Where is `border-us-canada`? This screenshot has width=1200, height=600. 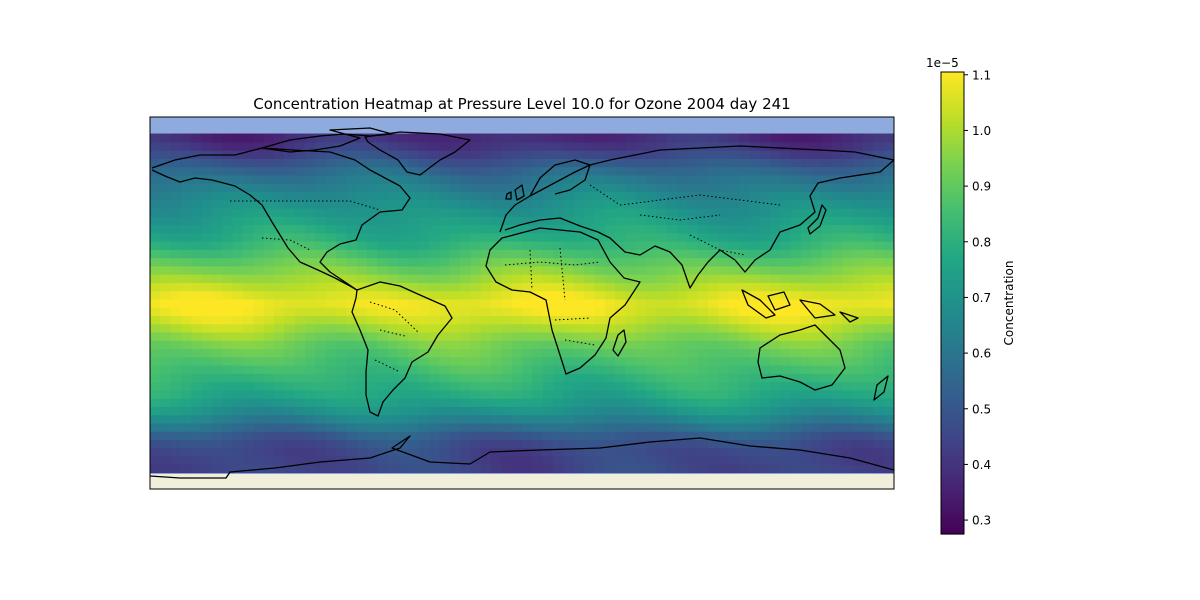 border-us-canada is located at coordinates (305, 205).